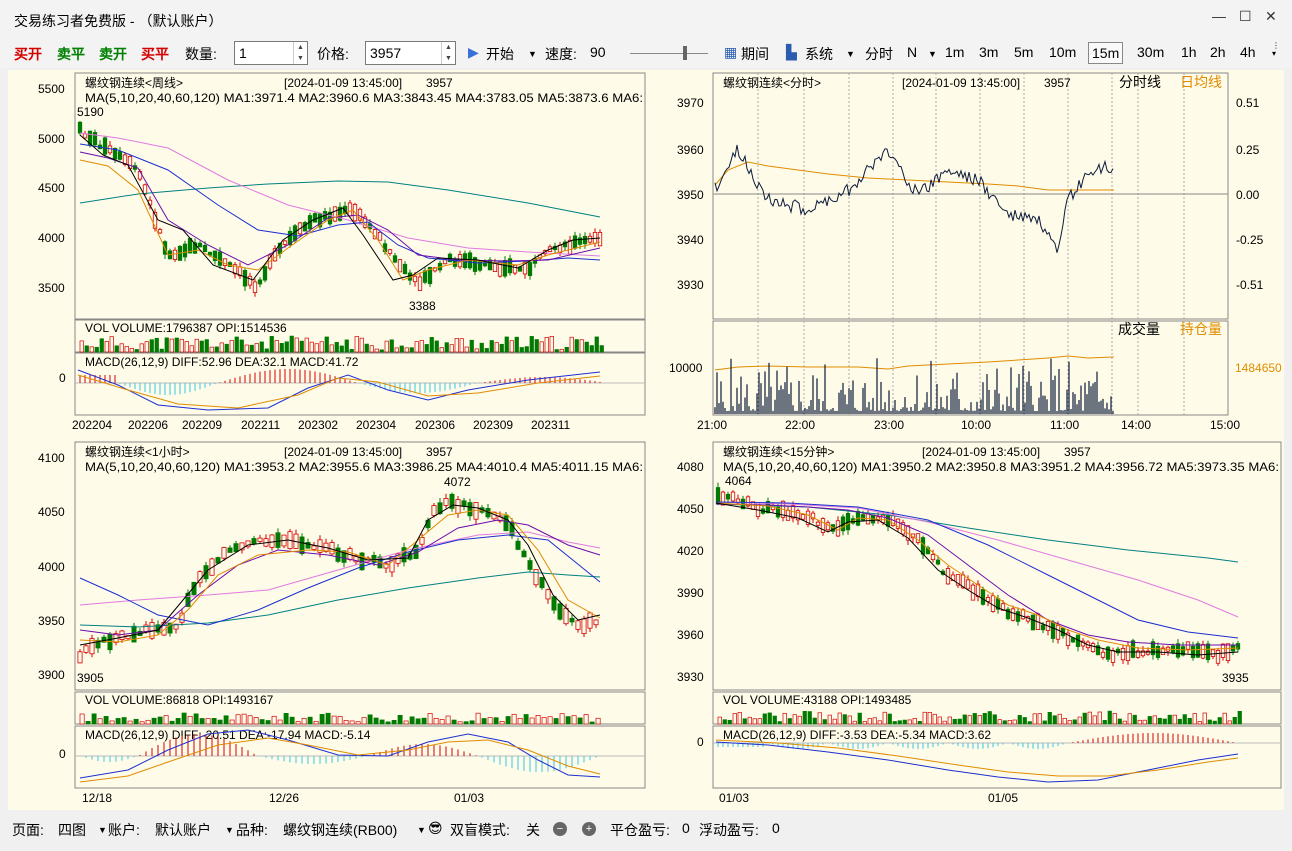 The height and width of the screenshot is (851, 1292). I want to click on intraday-avg-line, so click(914, 176).